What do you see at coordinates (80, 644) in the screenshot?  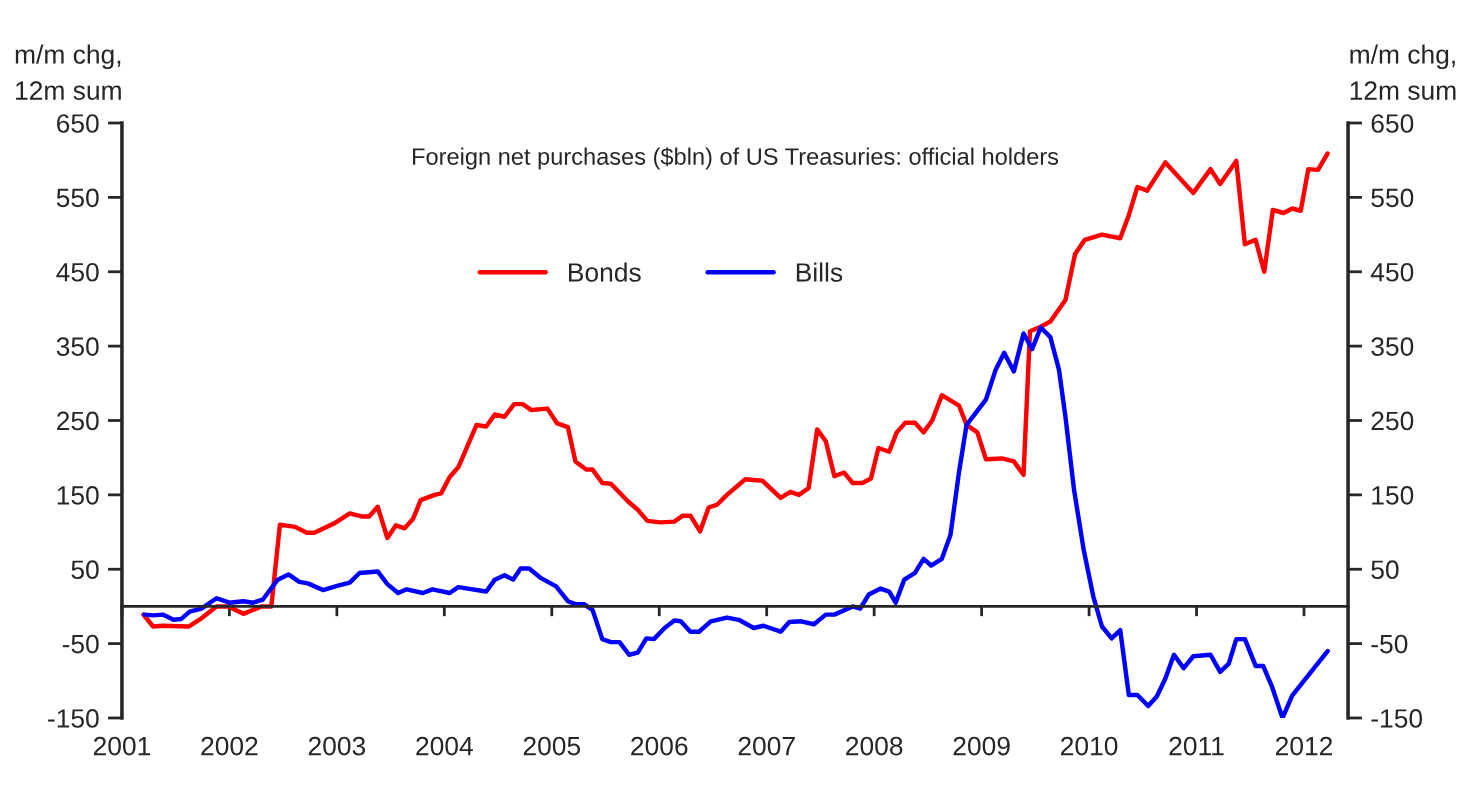 I see `y-tick-label: -50` at bounding box center [80, 644].